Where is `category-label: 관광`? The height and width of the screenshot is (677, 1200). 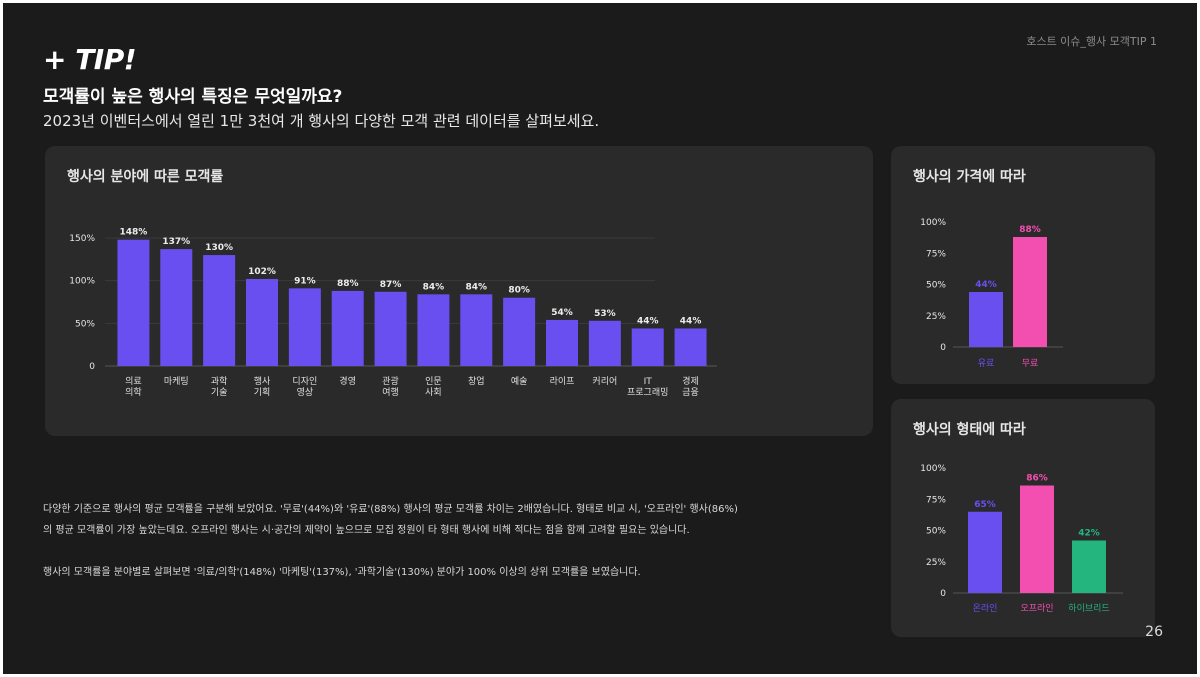
category-label: 관광 is located at coordinates (390, 381).